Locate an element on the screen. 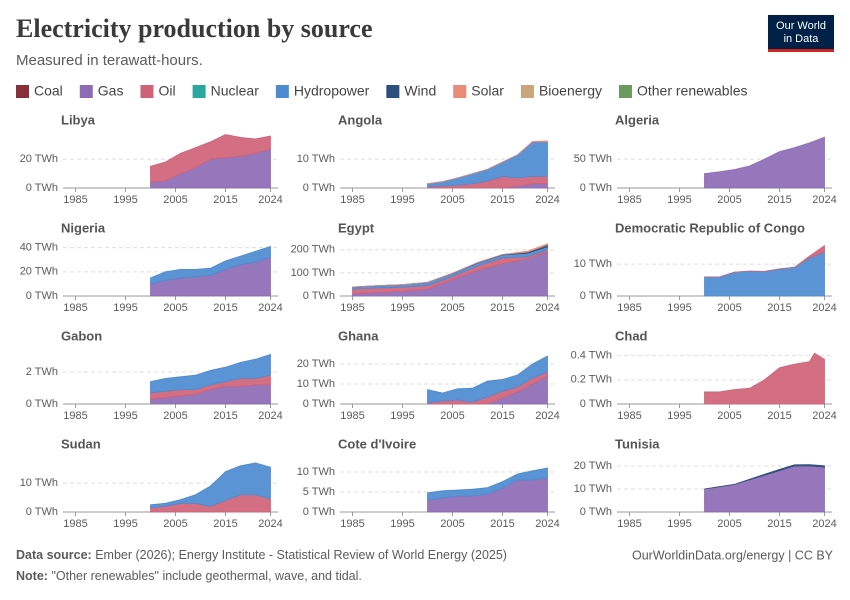 The image size is (850, 600). logo-text: Our World is located at coordinates (801, 26).